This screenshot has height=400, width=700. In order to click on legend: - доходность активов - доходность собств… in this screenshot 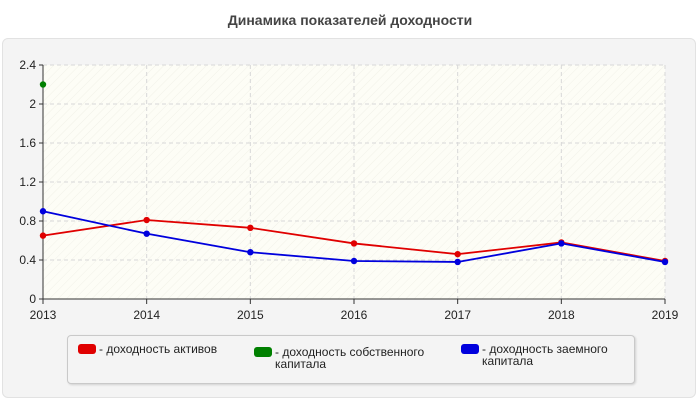, I will do `click(351, 359)`.